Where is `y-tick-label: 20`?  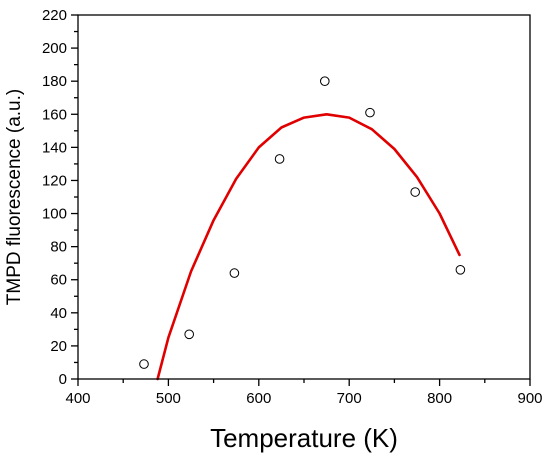
y-tick-label: 20 is located at coordinates (58, 346).